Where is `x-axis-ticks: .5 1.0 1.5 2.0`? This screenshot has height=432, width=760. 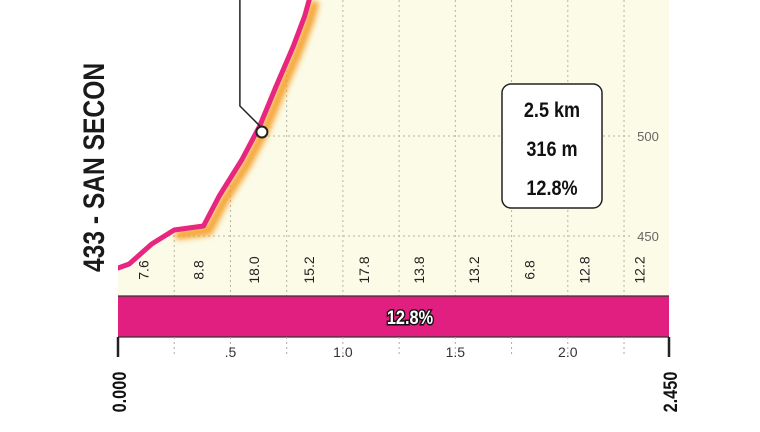 x-axis-ticks: .5 1.0 1.5 2.0 is located at coordinates (401, 352).